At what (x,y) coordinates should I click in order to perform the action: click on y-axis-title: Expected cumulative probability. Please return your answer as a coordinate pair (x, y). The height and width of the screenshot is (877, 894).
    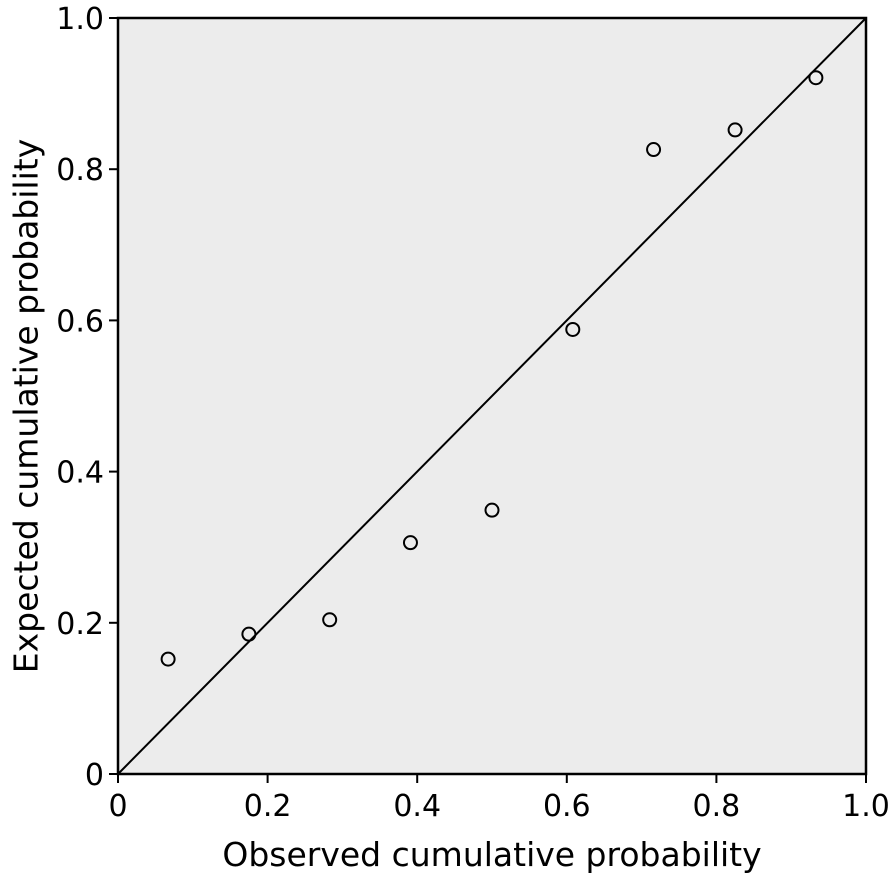
    Looking at the image, I should click on (26, 406).